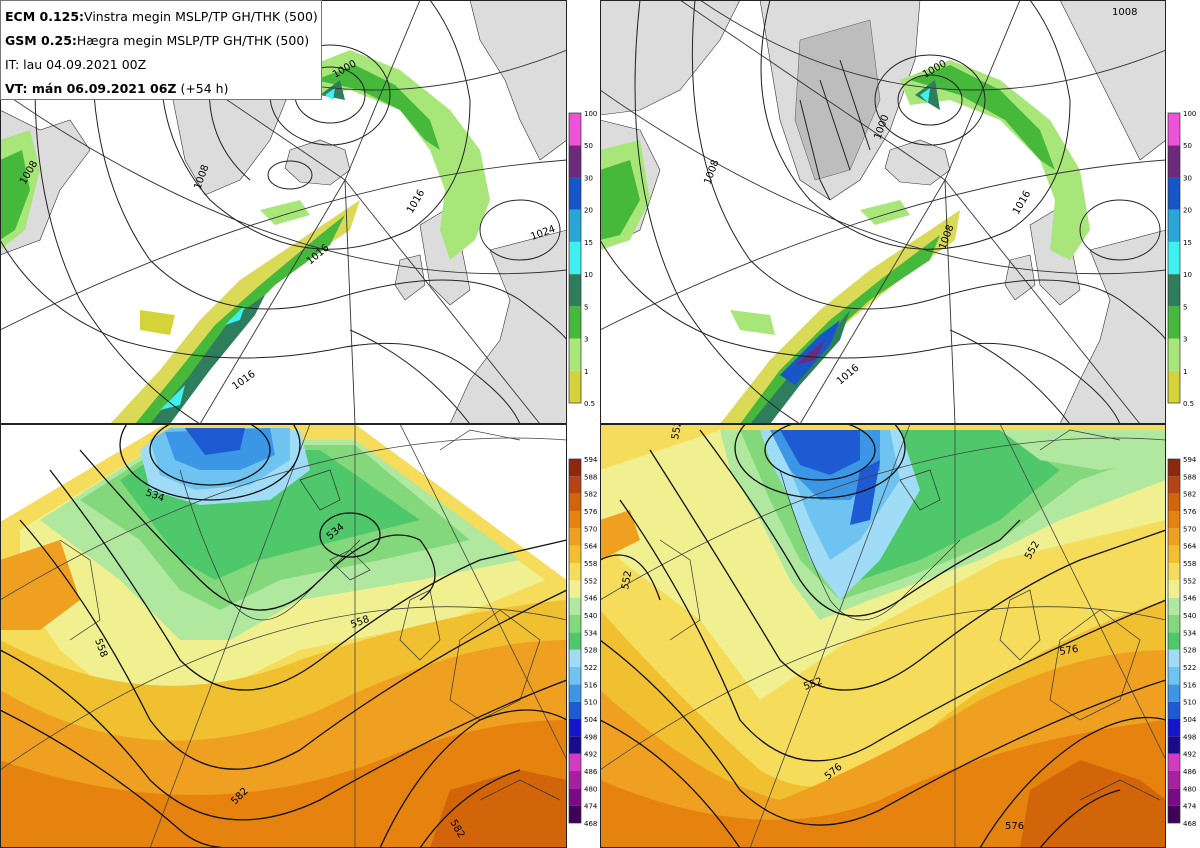  What do you see at coordinates (582, 259) in the screenshot?
I see `precip-colorbar-left: 0.5 1 3 5 10 15 20 30 50 100` at bounding box center [582, 259].